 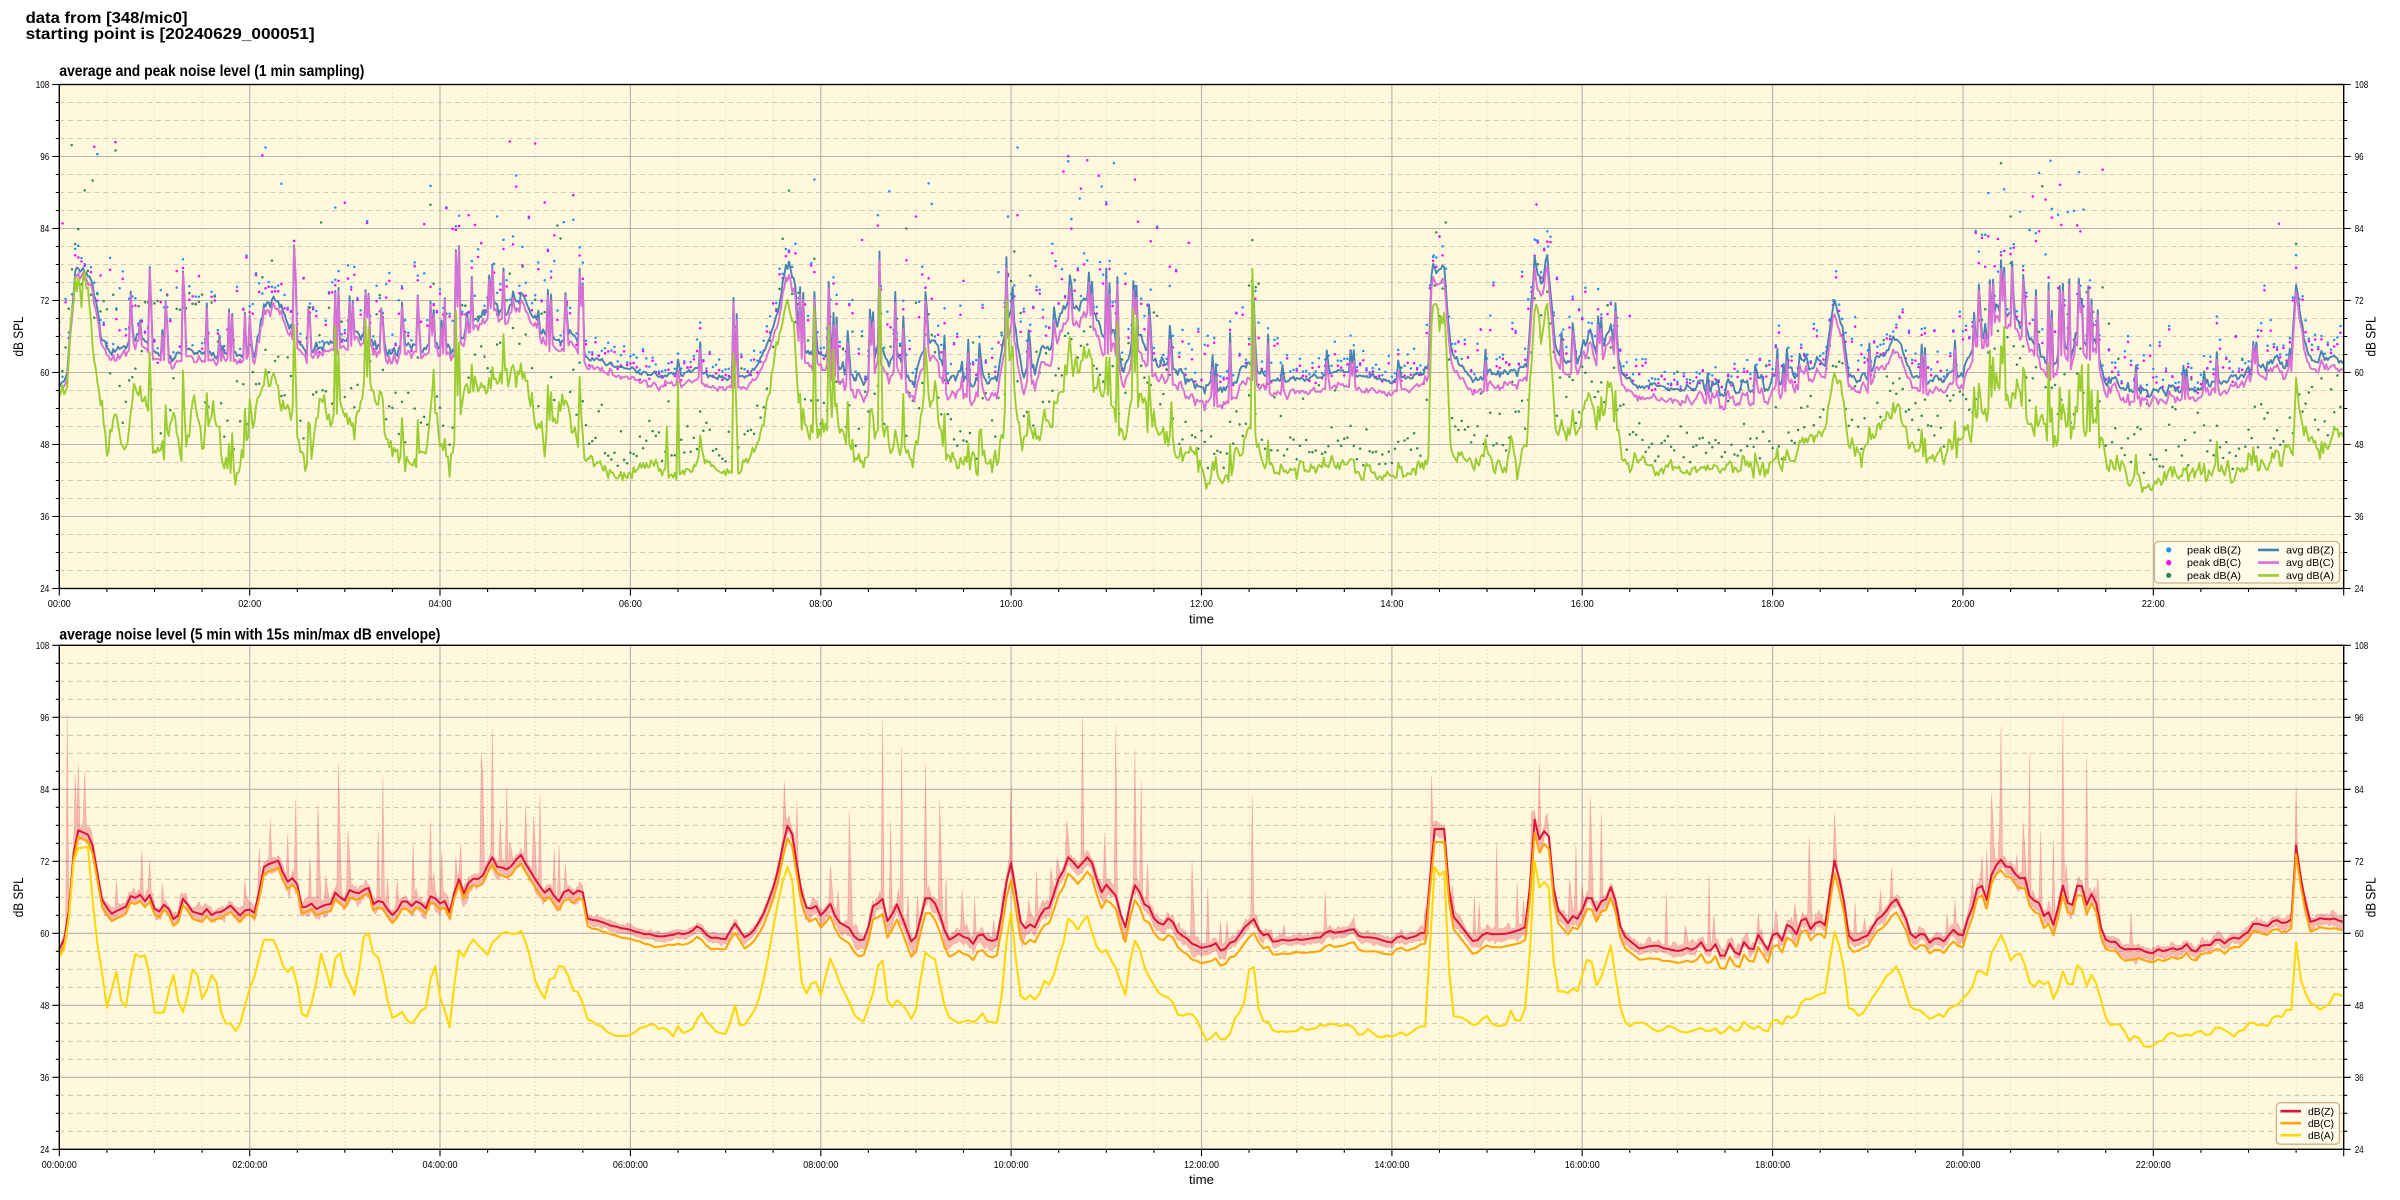 What do you see at coordinates (107, 18) in the screenshot?
I see `svg-text: data from [348/mic0]` at bounding box center [107, 18].